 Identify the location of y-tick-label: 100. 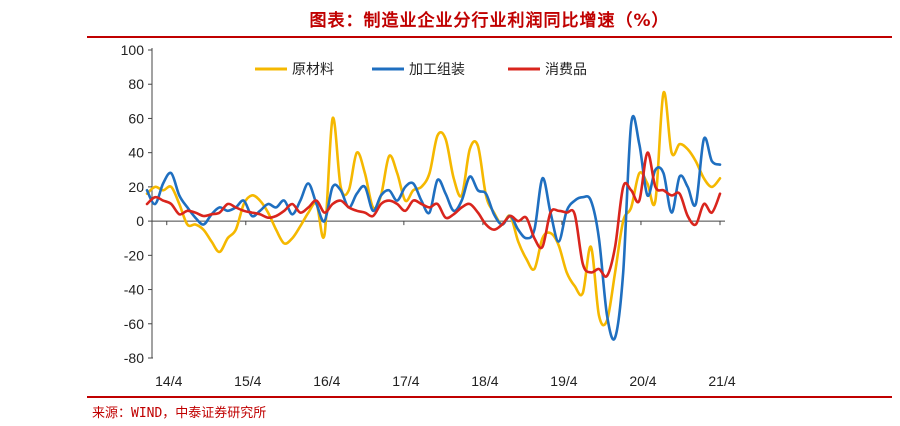
(133, 50).